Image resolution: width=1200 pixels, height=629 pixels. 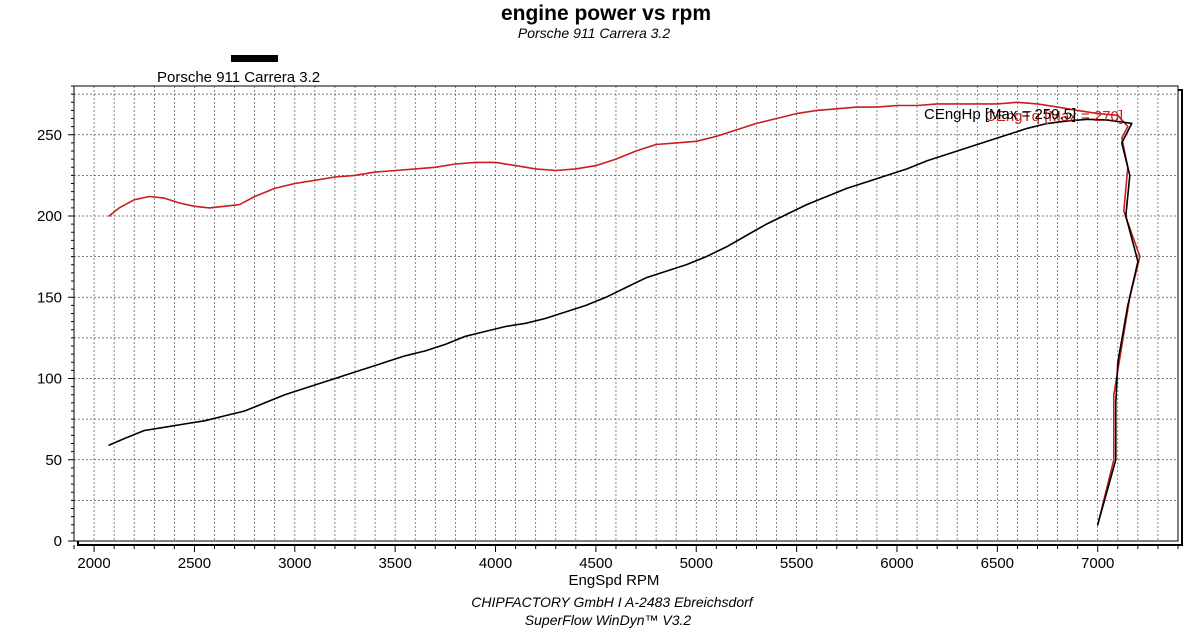 I want to click on legend-label: Porsche 911 Carrera 3.2, so click(x=238, y=77).